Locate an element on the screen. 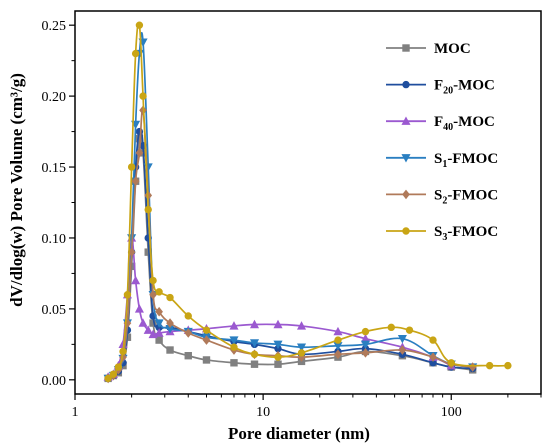 Image resolution: width=550 pixels, height=447 pixels. legend-label: S1-FMOC is located at coordinates (466, 160).